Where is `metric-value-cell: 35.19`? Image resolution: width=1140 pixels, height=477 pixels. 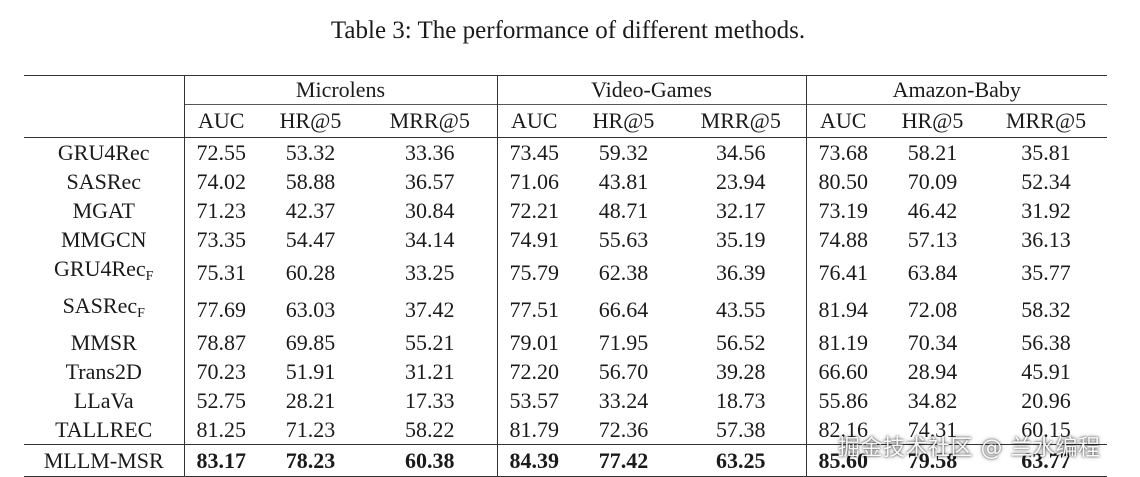 metric-value-cell: 35.19 is located at coordinates (741, 239).